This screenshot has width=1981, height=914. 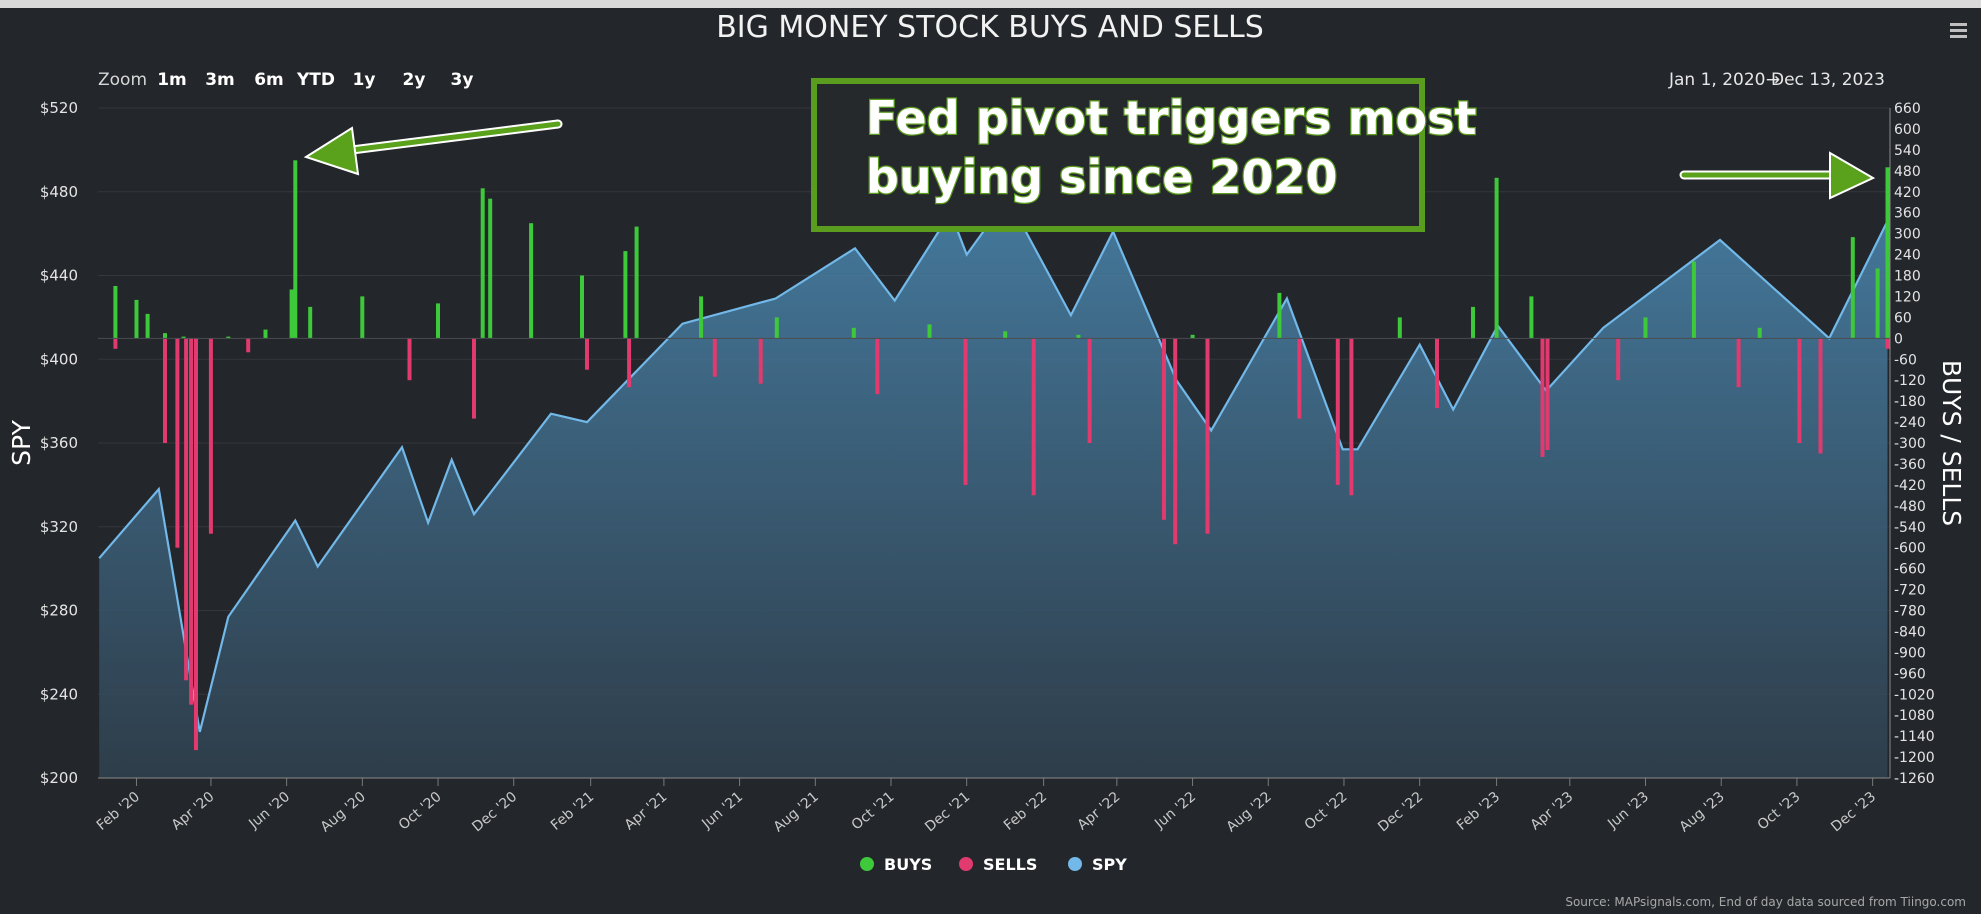 What do you see at coordinates (1958, 30) in the screenshot?
I see `hamburger-menu-icon` at bounding box center [1958, 30].